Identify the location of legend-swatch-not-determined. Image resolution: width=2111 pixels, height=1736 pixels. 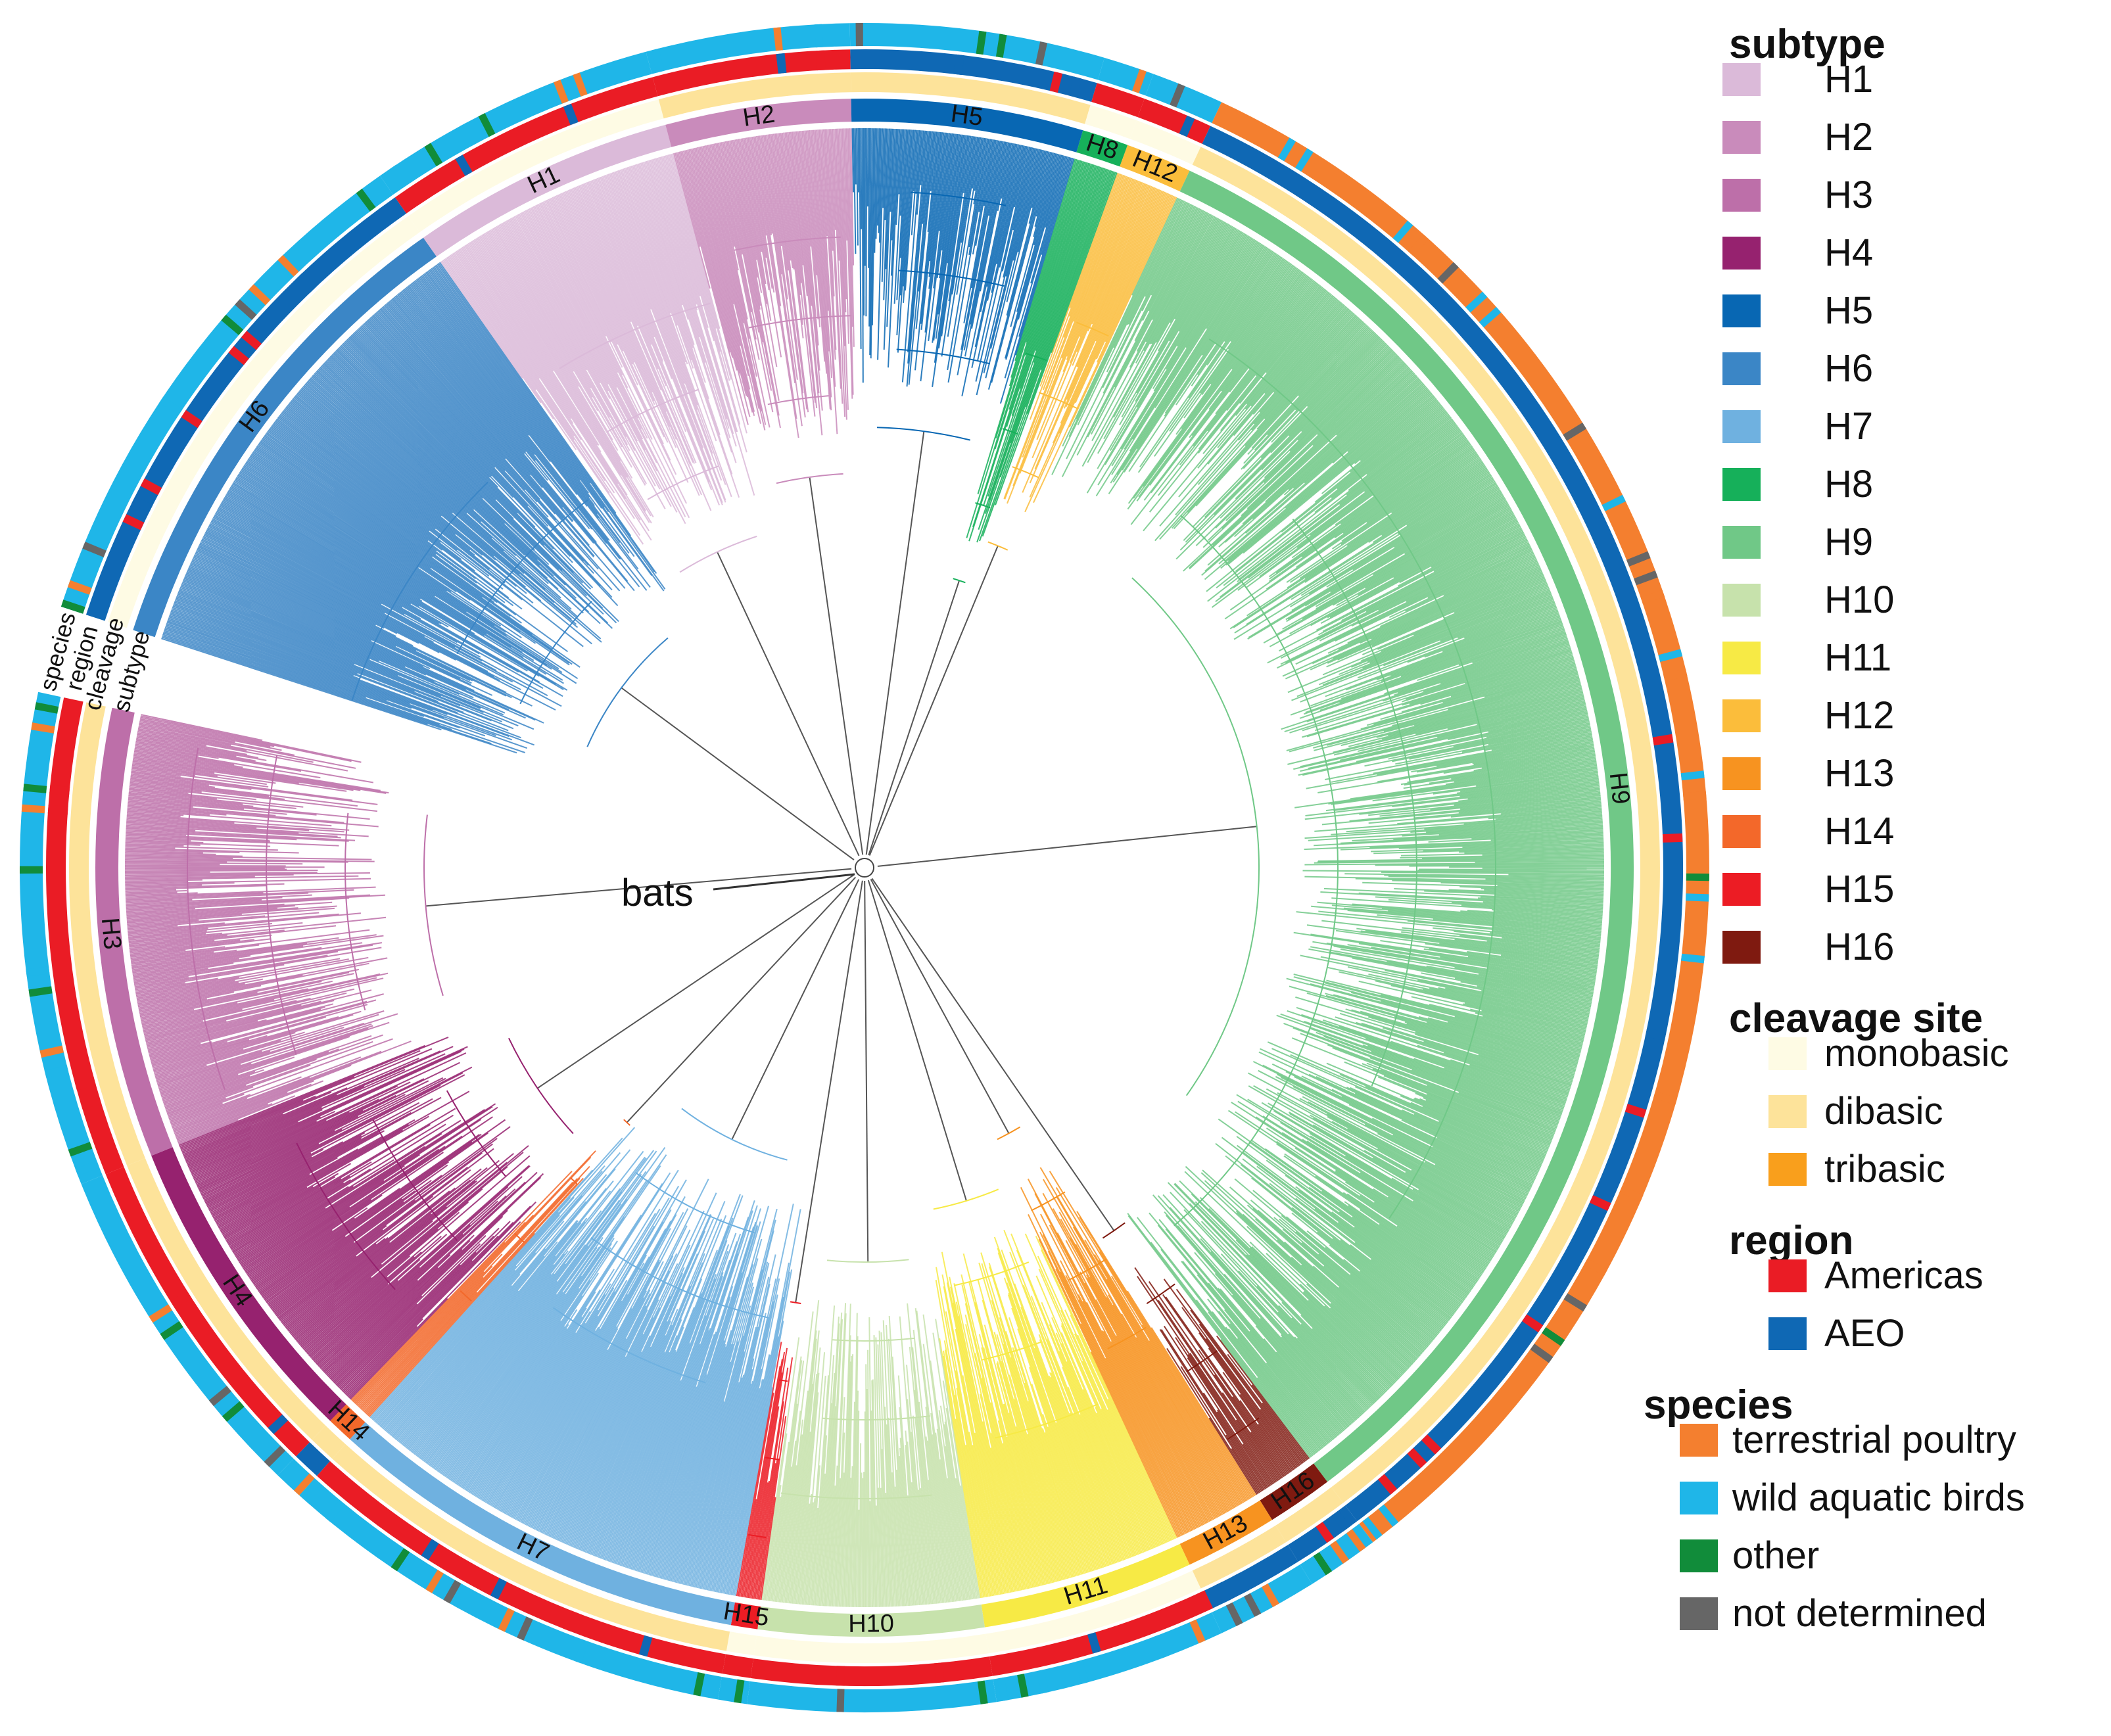
(1699, 1614).